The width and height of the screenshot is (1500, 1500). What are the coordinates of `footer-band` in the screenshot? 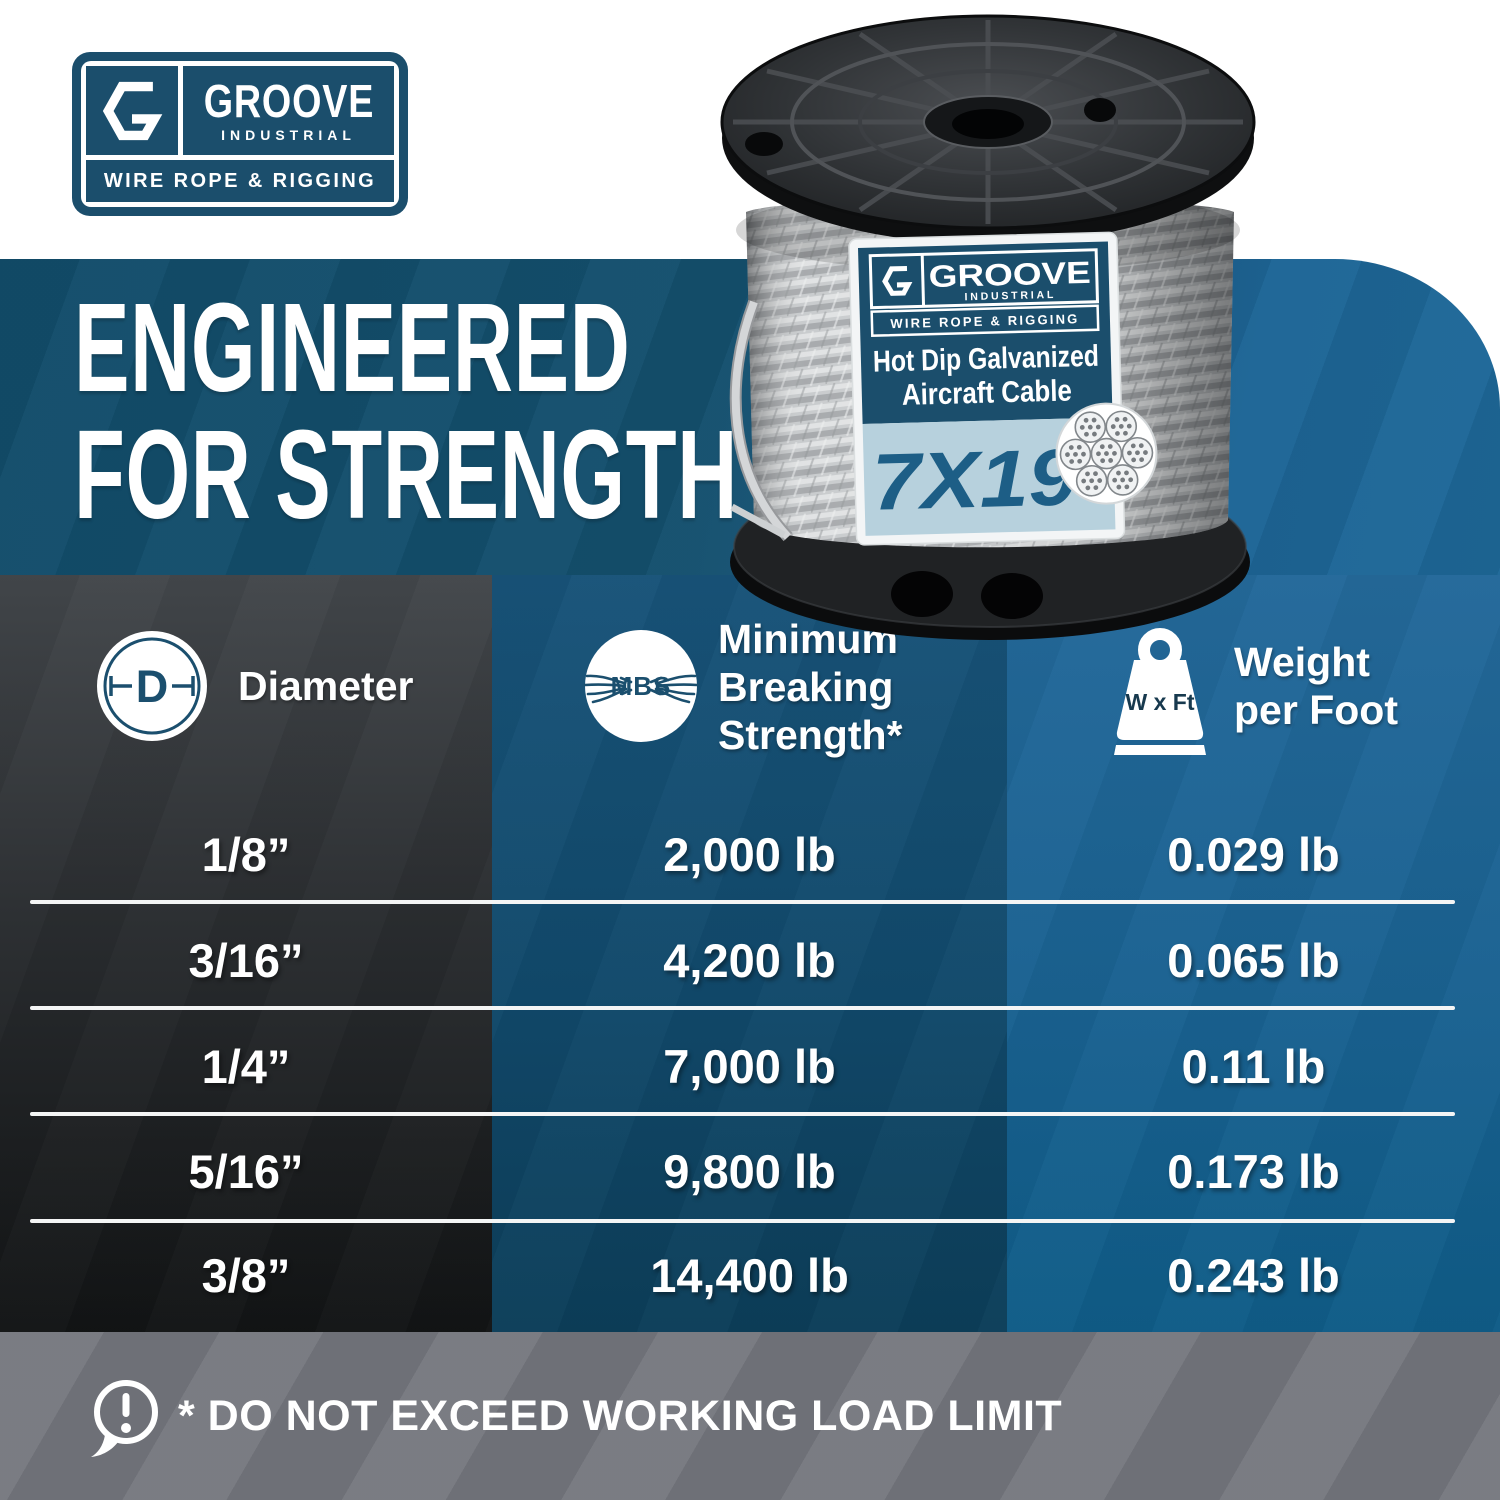 It's located at (750, 1416).